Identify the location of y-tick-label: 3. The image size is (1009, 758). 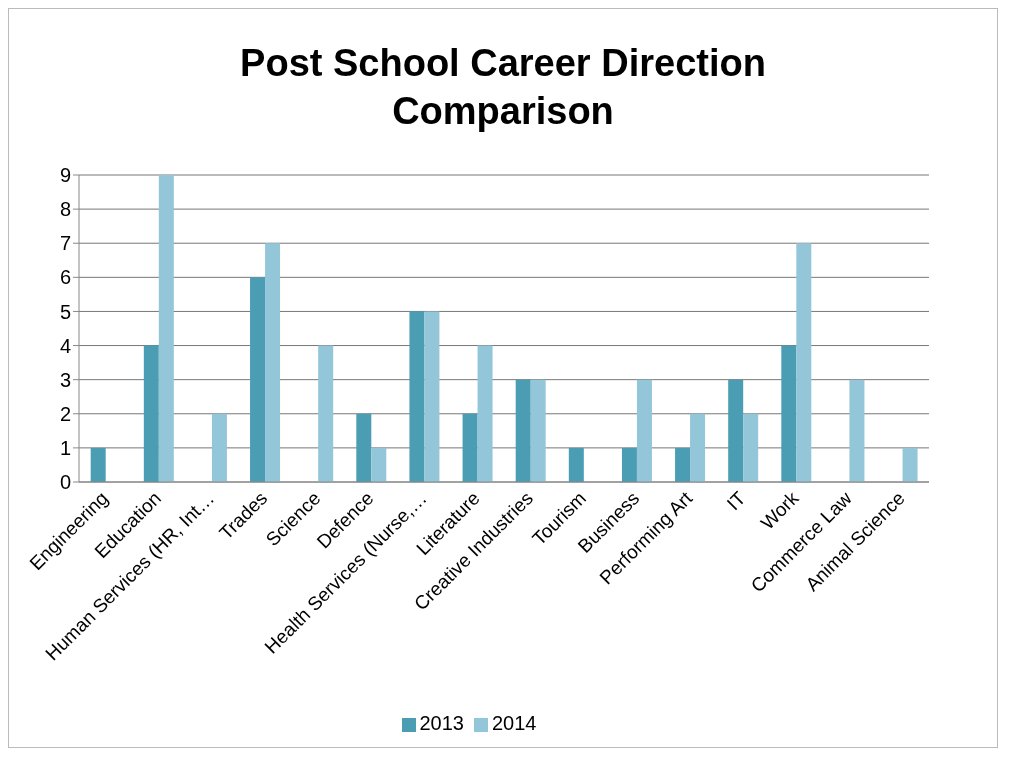
(65, 379).